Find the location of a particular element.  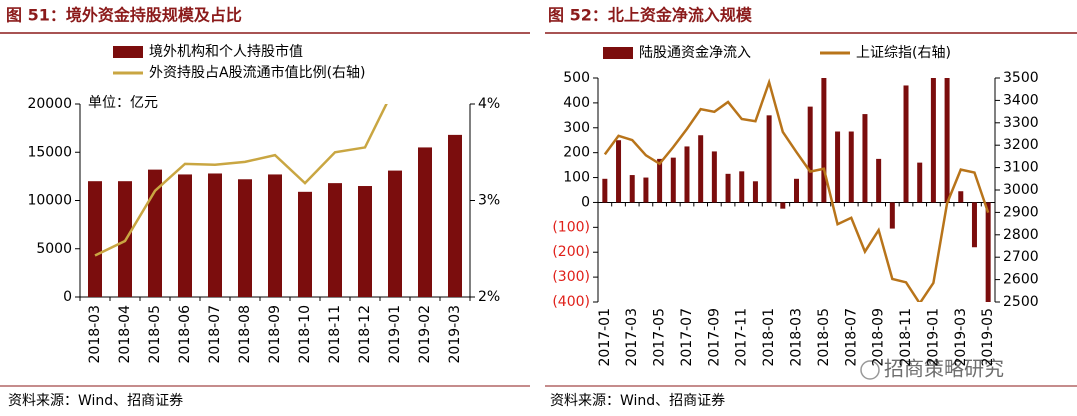

x-tick-label: 2017-07 is located at coordinates (687, 337).